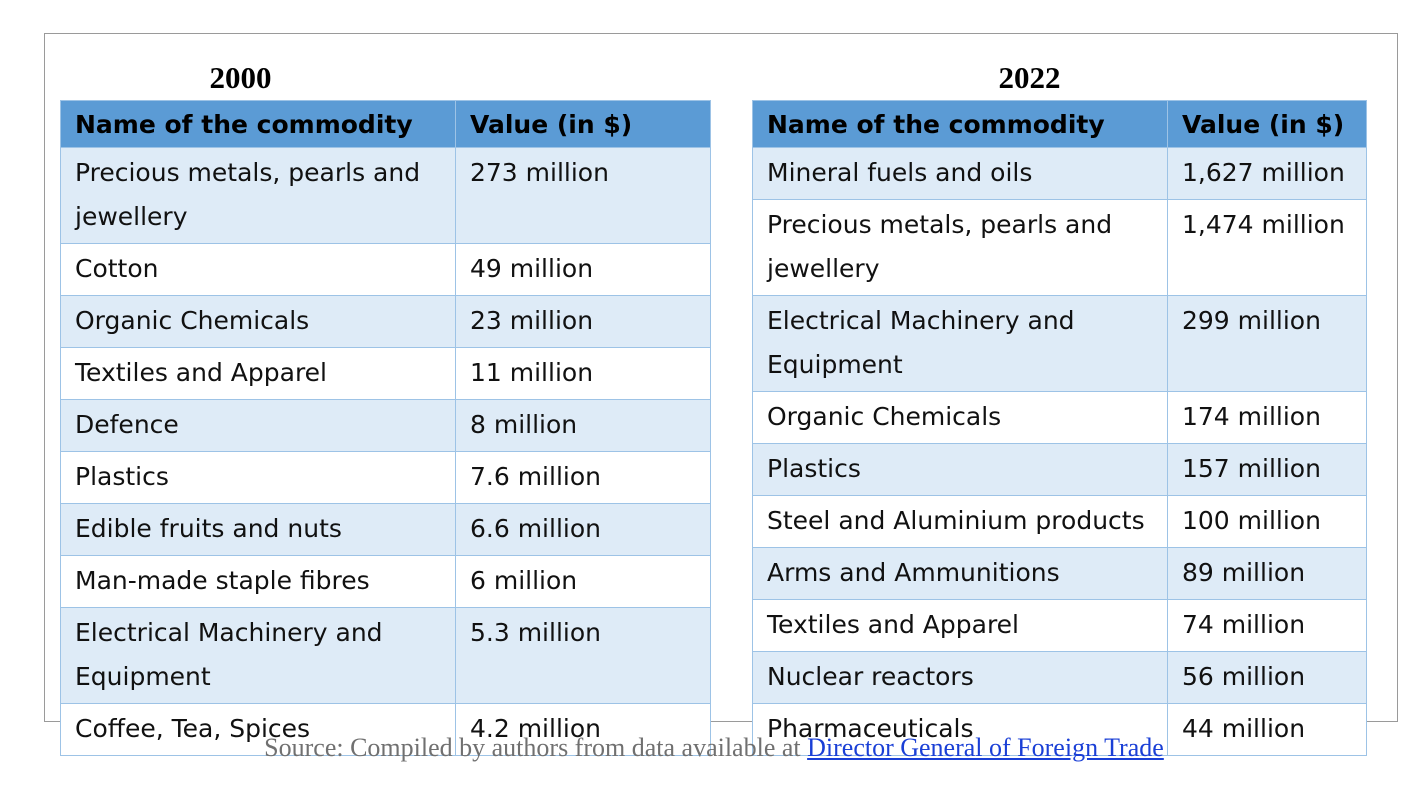 Image resolution: width=1428 pixels, height=799 pixels. Describe the element at coordinates (583, 729) in the screenshot. I see `value-cell: 4.2 million` at that location.